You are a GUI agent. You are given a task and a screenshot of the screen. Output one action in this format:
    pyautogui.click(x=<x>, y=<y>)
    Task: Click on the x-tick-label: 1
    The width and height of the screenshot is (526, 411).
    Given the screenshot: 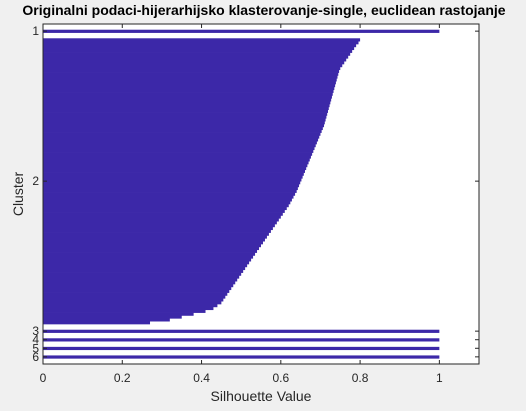 What is the action you would take?
    pyautogui.click(x=439, y=378)
    